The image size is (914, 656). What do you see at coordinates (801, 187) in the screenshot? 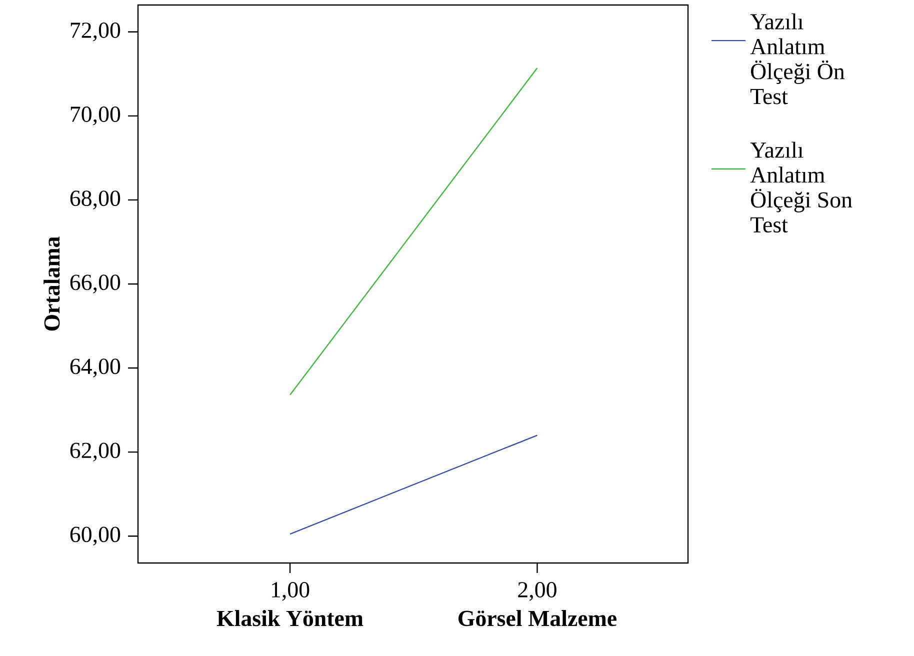
I see `legend-label: Yazılı Anlatım Ölçeği Son Test` at bounding box center [801, 187].